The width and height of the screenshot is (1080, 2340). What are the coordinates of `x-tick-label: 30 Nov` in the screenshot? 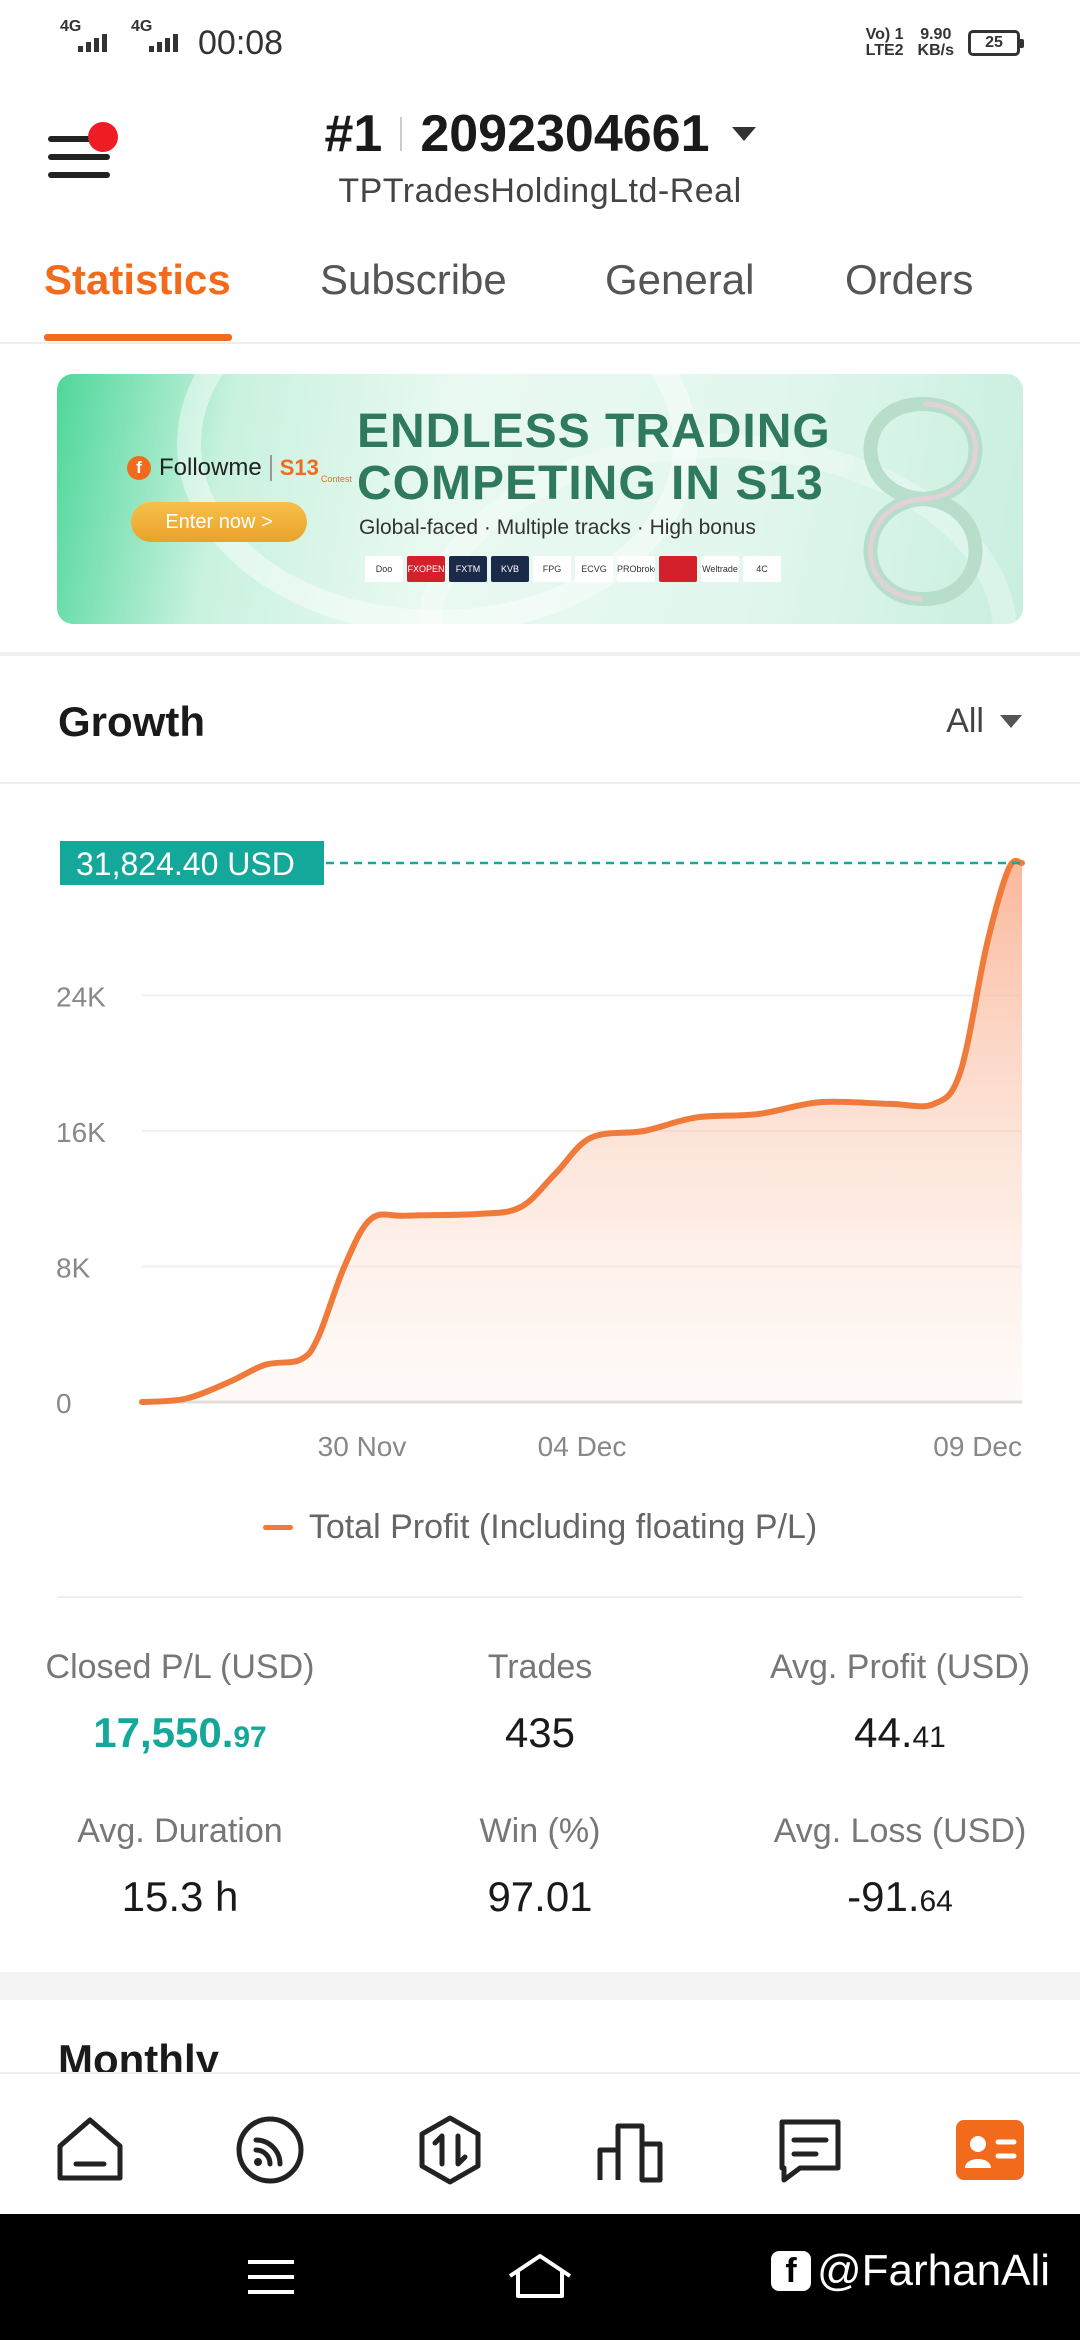 It's located at (362, 1446).